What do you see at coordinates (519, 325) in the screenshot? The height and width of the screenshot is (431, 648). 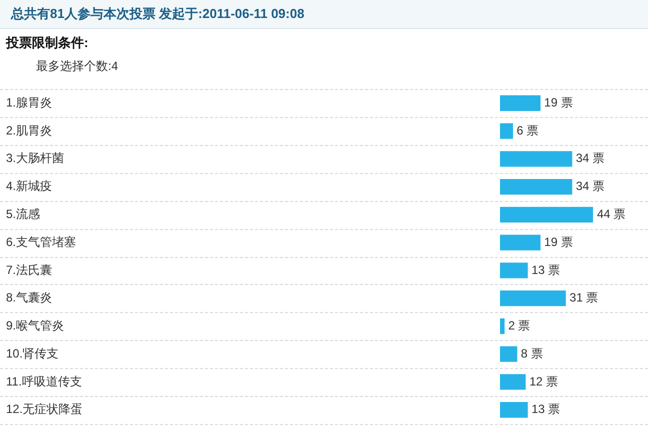 I see `data-label: 2 票` at bounding box center [519, 325].